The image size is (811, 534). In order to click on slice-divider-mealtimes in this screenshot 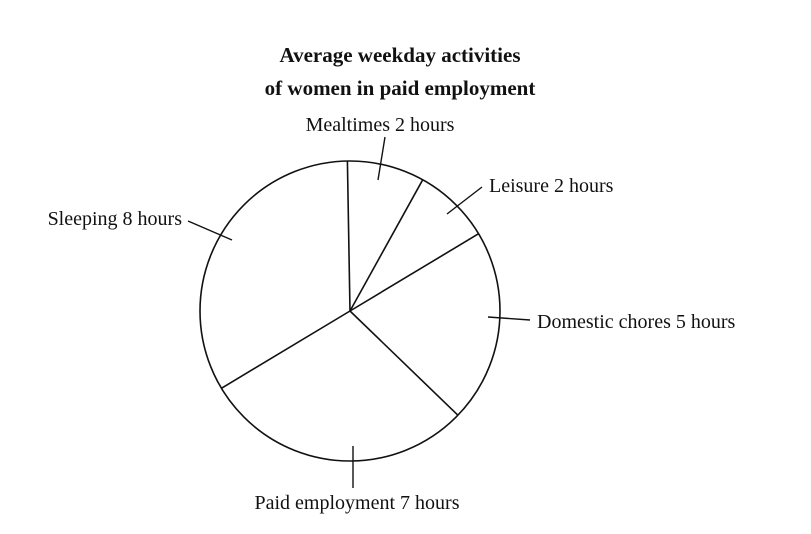, I will do `click(348, 236)`.